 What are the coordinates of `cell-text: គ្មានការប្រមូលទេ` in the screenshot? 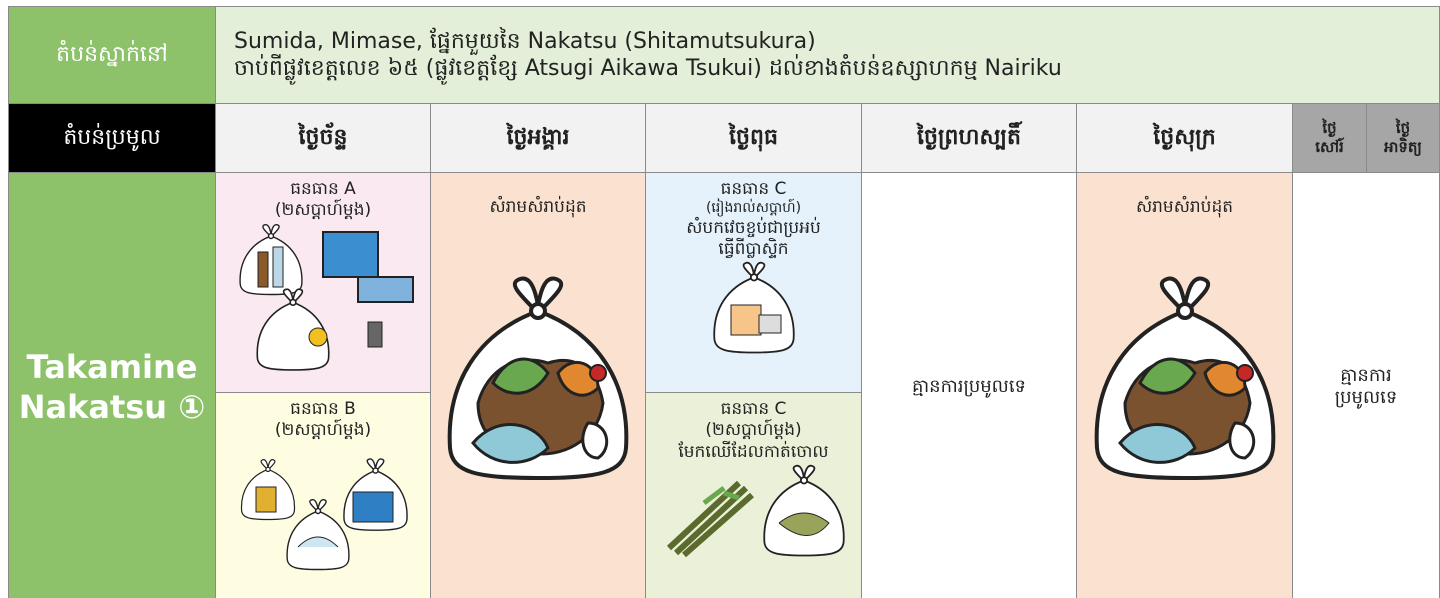 It's located at (969, 386).